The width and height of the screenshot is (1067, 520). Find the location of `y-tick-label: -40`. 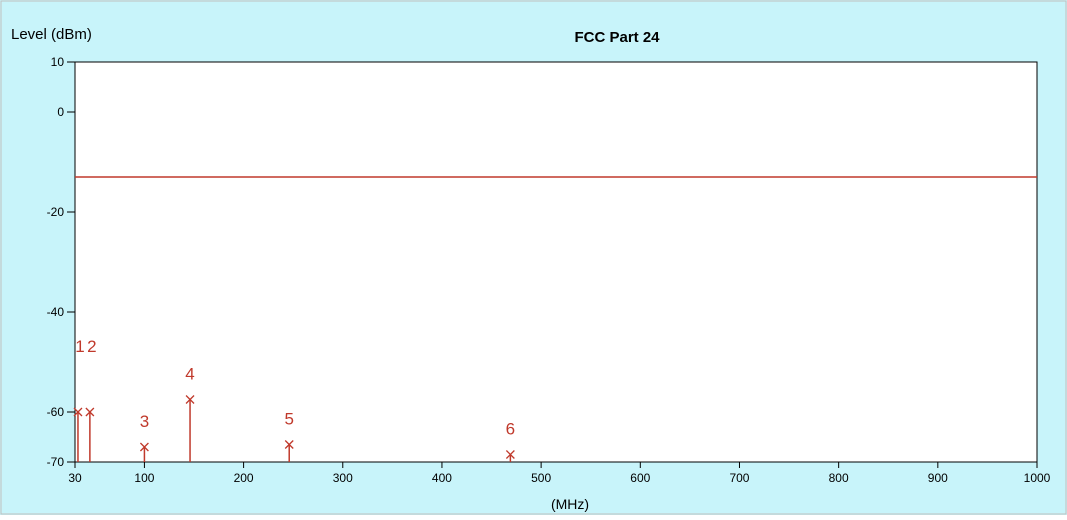

y-tick-label: -40 is located at coordinates (56, 312).